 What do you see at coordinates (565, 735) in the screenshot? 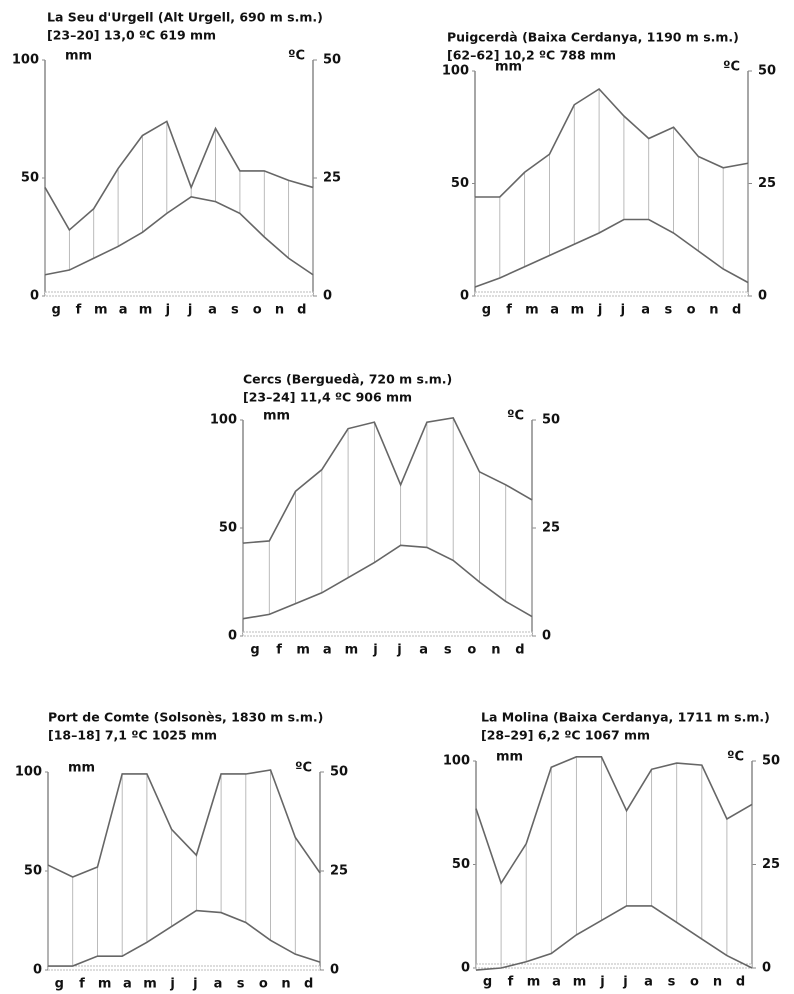
I see `chart-subtitle: [28–29] 6,2 ºC 1067 mm` at bounding box center [565, 735].